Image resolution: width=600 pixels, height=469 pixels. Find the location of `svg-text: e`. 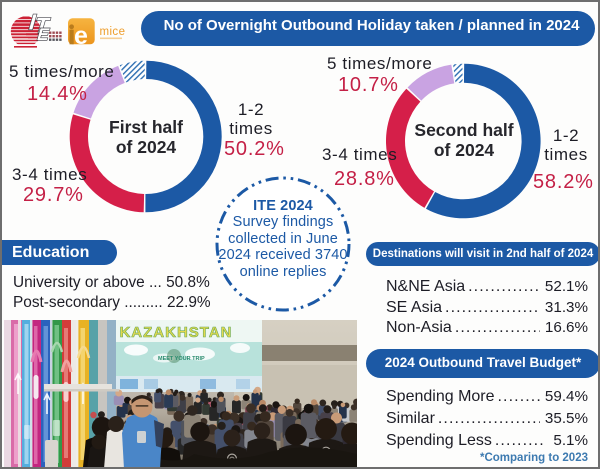

svg-text: e is located at coordinates (81, 36).